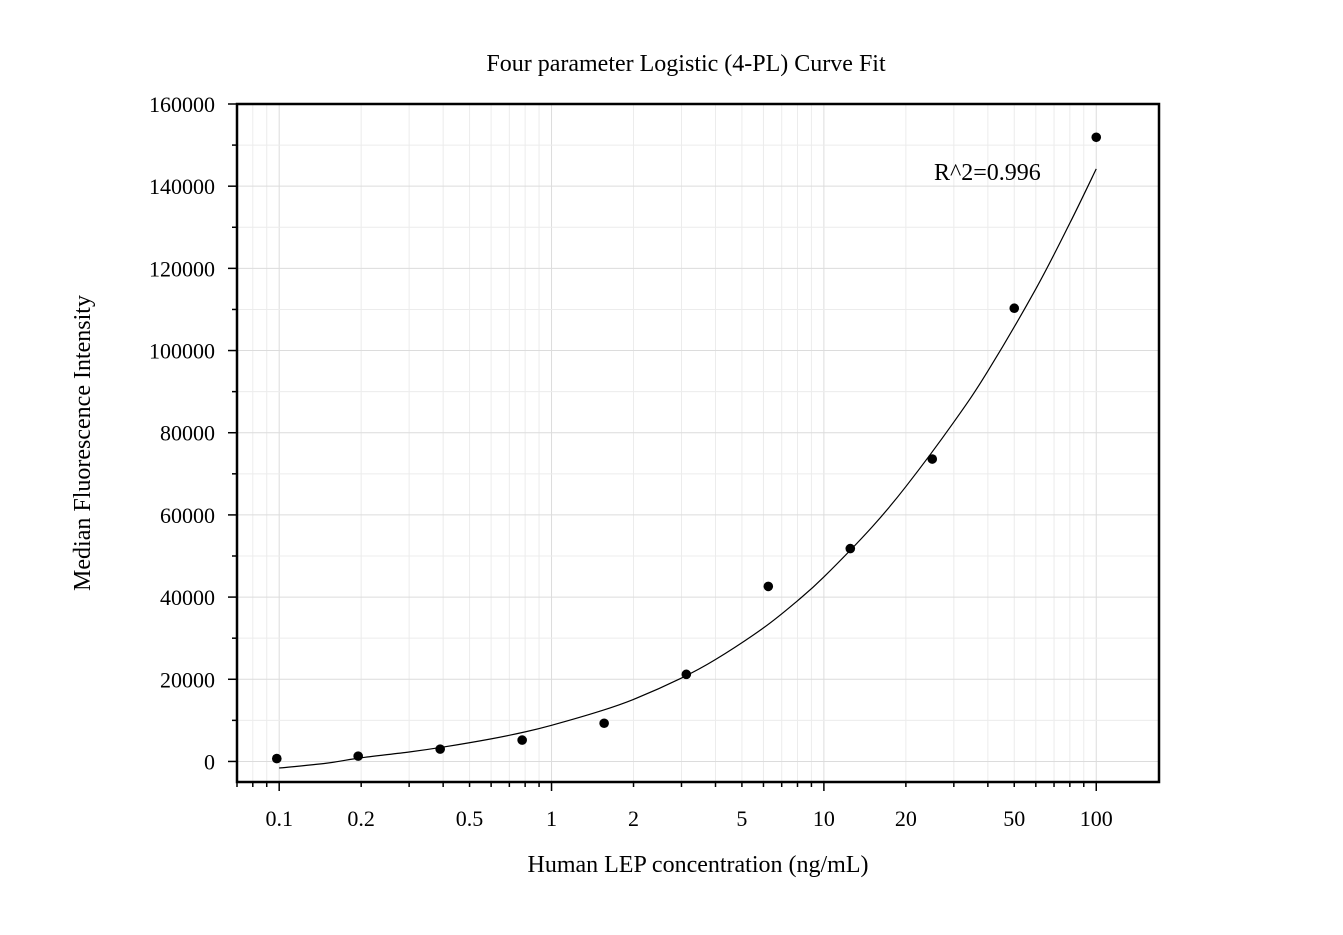  Describe the element at coordinates (182, 104) in the screenshot. I see `y-tick-label: 160000` at that location.